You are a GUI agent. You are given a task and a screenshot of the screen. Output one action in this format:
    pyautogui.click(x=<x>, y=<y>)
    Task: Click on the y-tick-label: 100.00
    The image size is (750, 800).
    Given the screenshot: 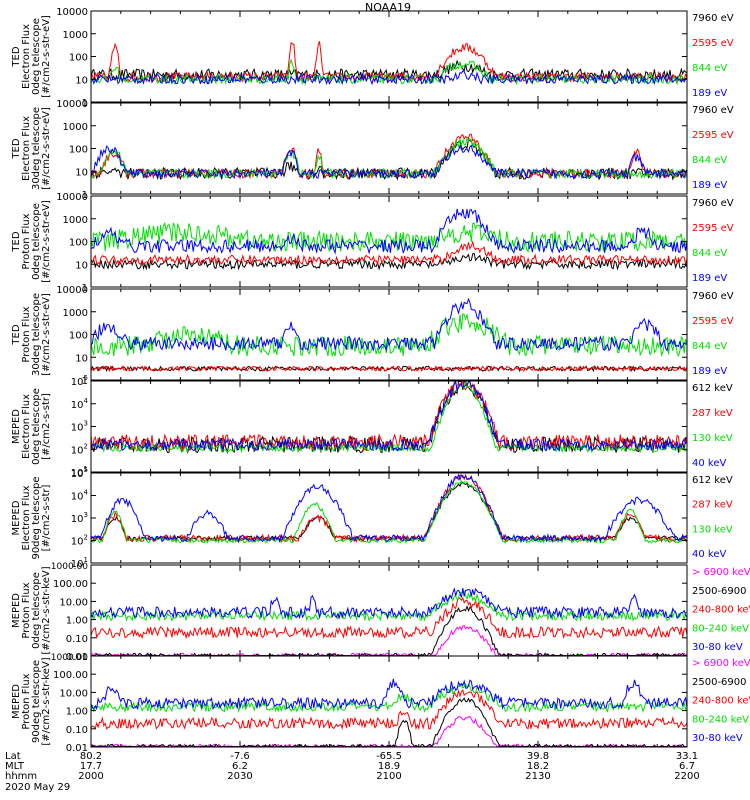 What is the action you would take?
    pyautogui.click(x=70, y=584)
    